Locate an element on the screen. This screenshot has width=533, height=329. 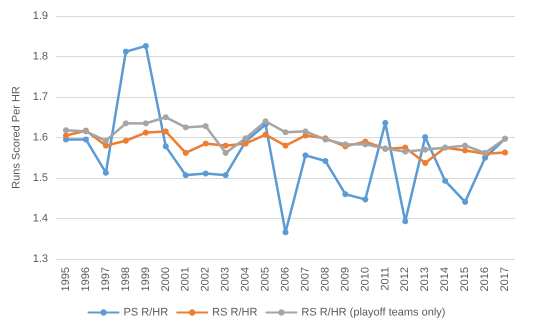
y-tick-label: 1.6 is located at coordinates (40, 138).